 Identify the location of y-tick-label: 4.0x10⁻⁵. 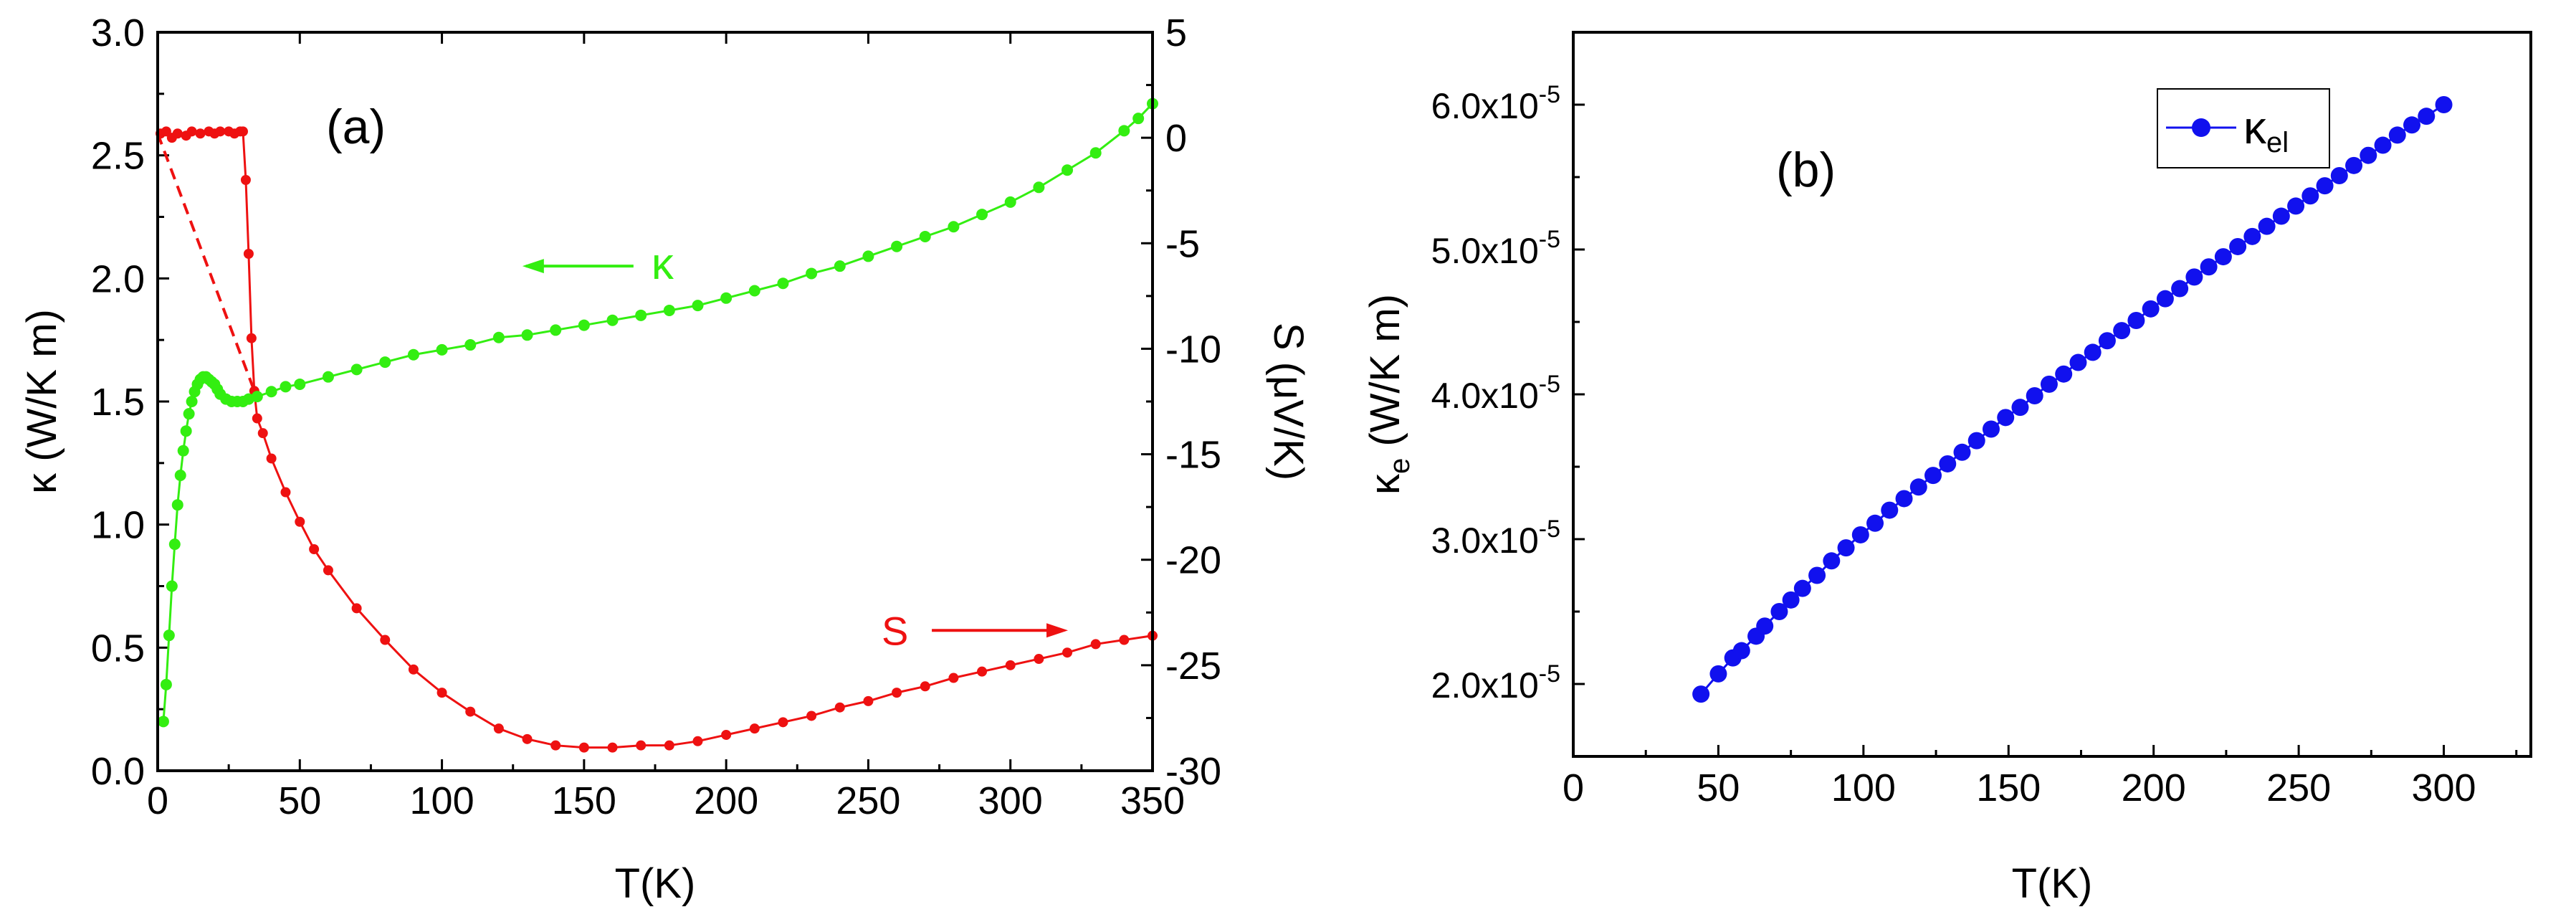
(1495, 393).